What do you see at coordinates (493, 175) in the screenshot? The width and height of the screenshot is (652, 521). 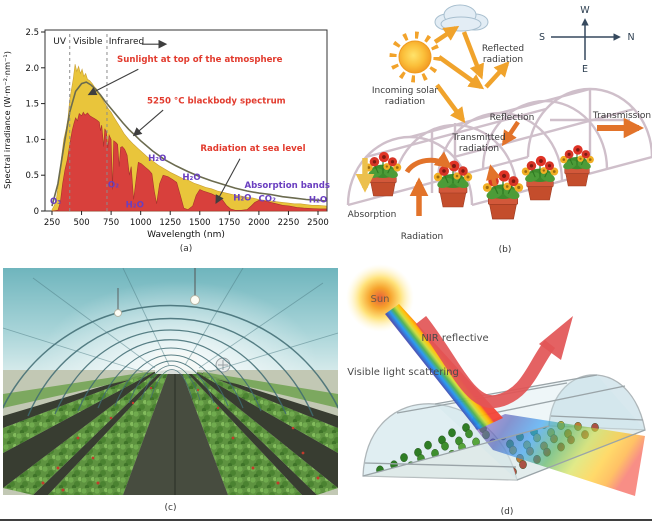 I see `inner-up-arrow` at bounding box center [493, 175].